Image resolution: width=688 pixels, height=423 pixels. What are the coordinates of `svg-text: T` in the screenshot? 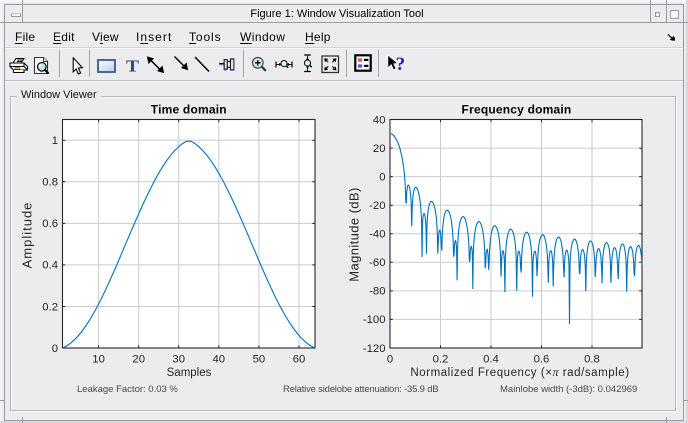 It's located at (132, 66).